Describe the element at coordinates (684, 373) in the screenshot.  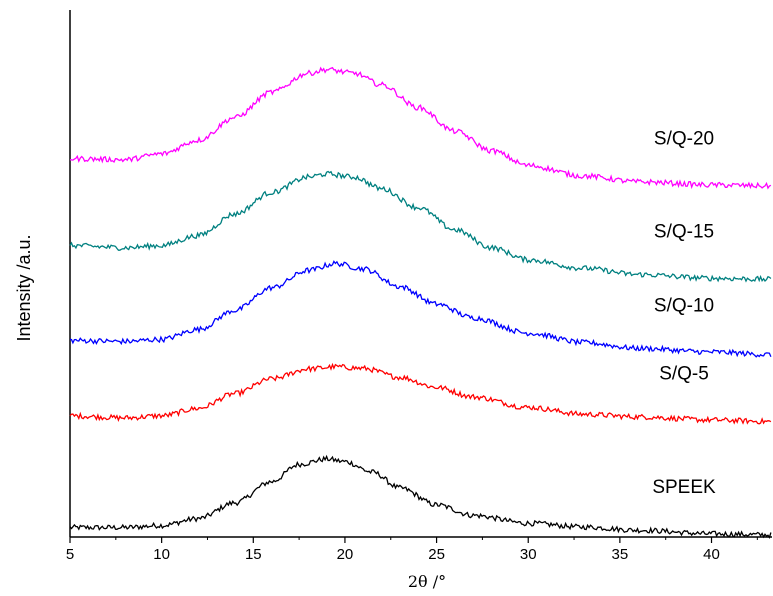
I see `series-label: S/Q-5` at that location.